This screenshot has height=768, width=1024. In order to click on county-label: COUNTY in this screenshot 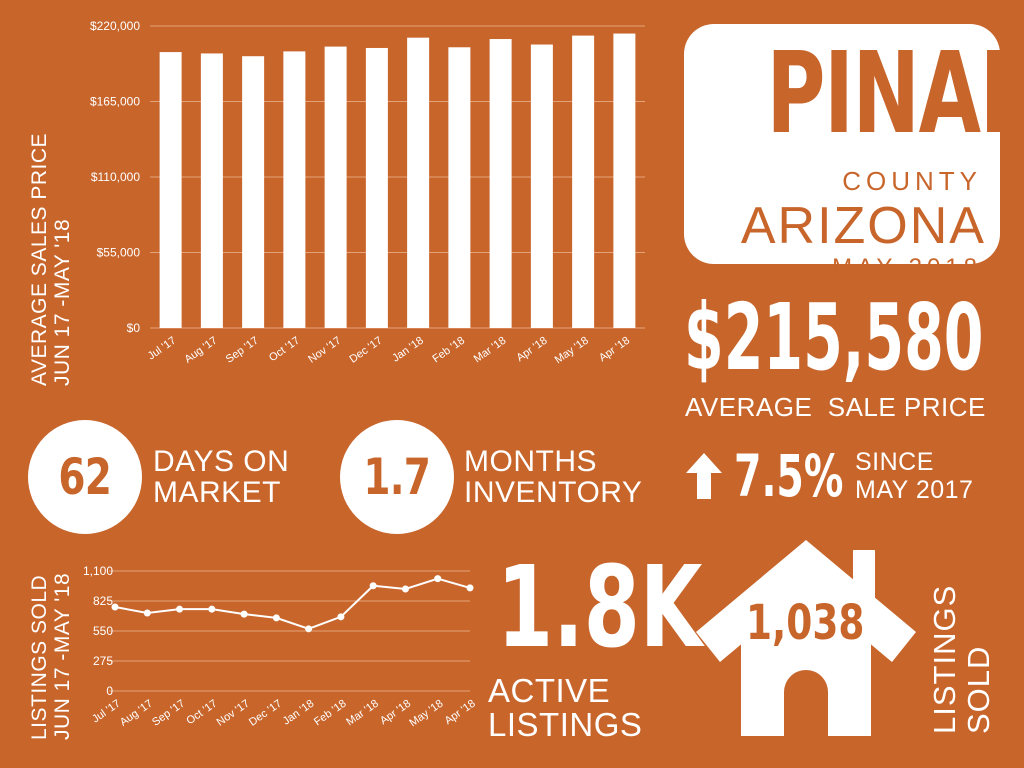, I will do `click(912, 181)`.